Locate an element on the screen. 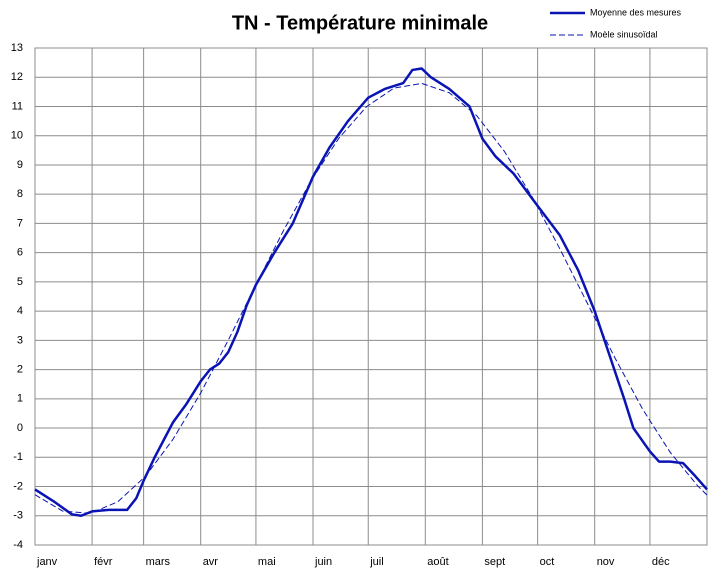 Image resolution: width=718 pixels, height=579 pixels. y-tick-label: 8 is located at coordinates (20, 194).